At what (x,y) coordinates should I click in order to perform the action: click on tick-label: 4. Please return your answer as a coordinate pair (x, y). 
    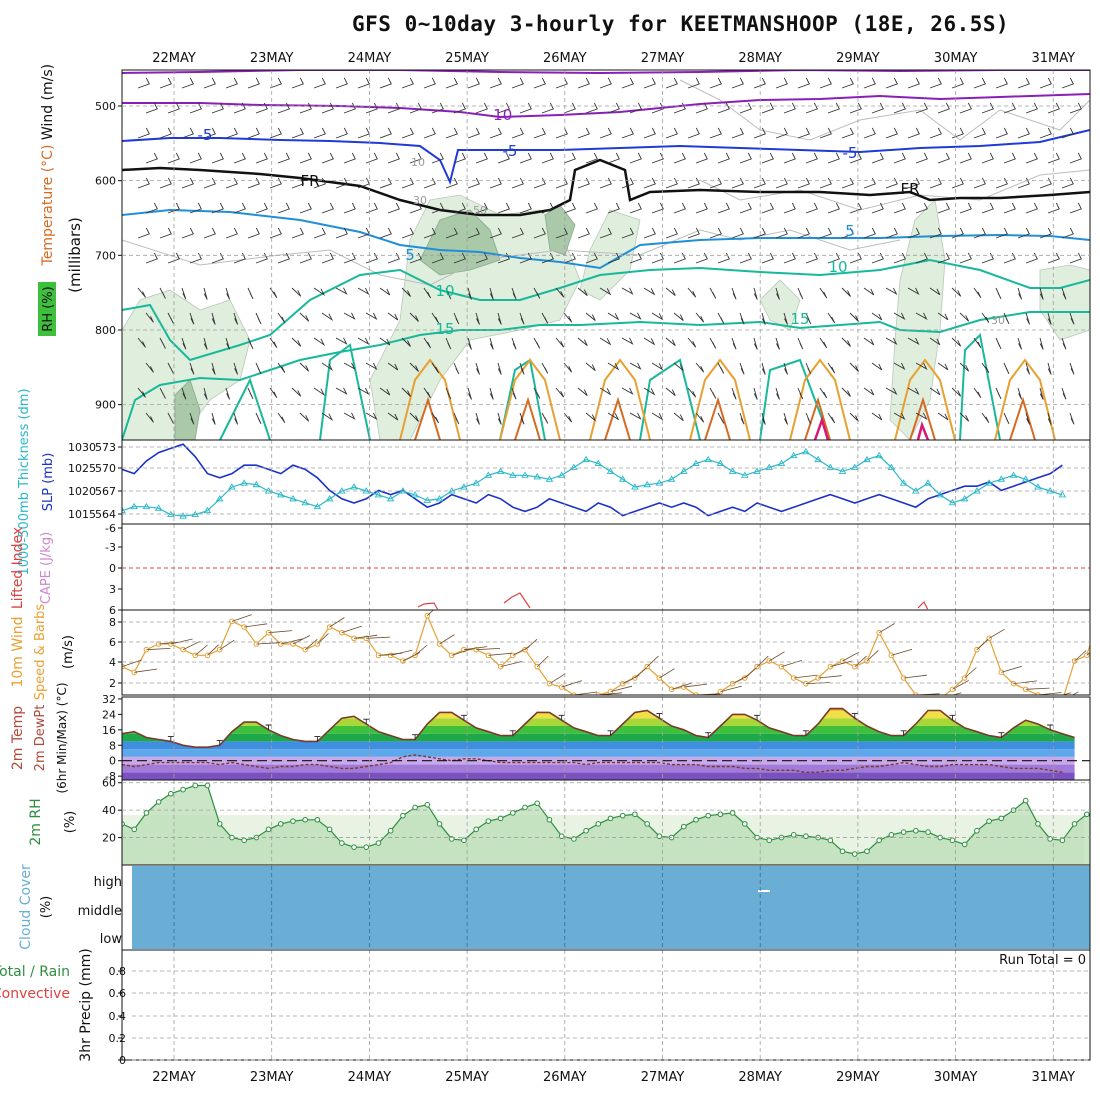
    Looking at the image, I should click on (112, 662).